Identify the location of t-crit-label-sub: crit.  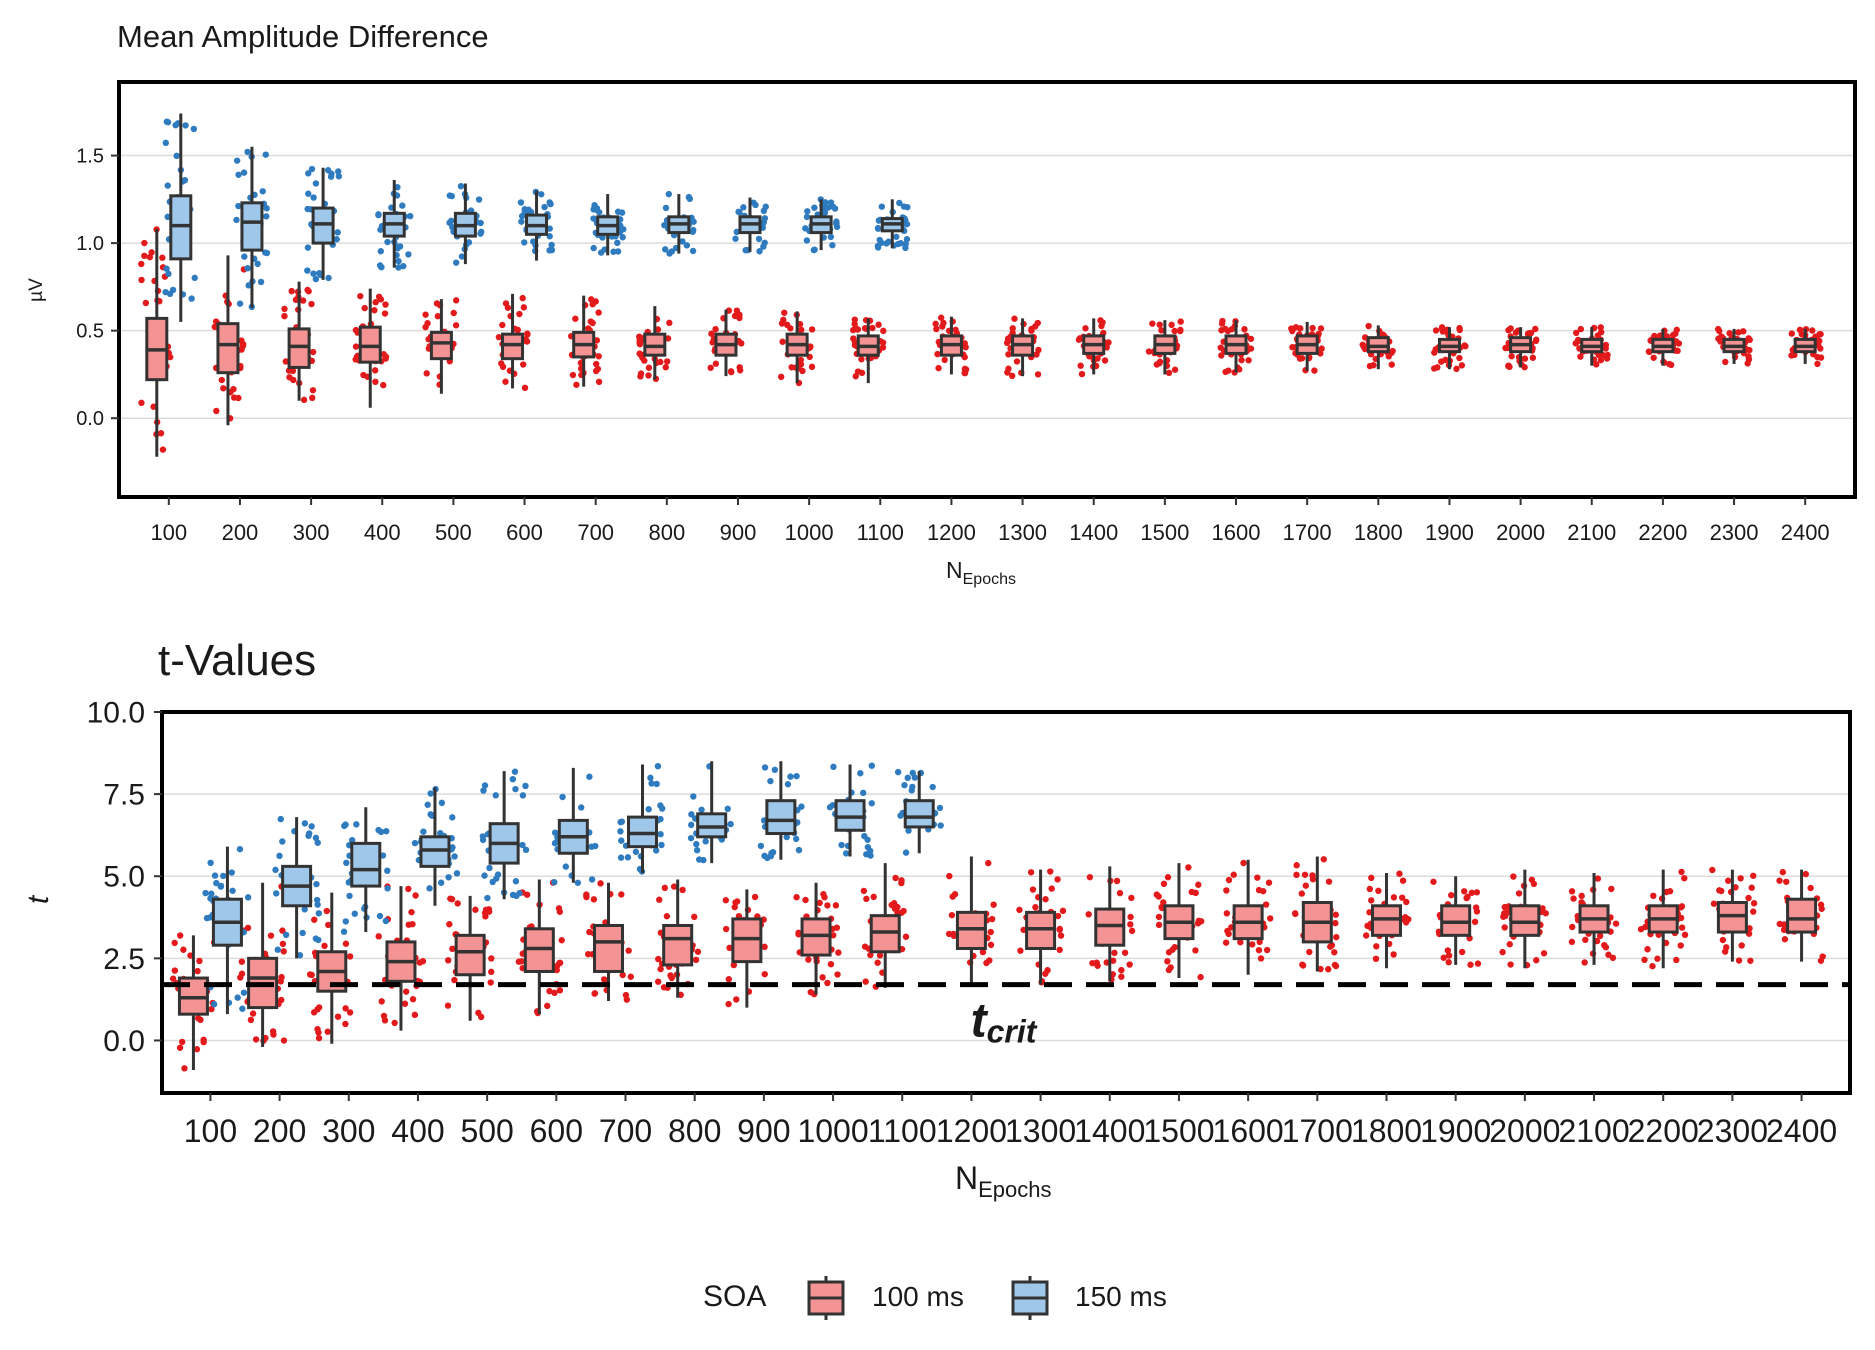
(1012, 1032).